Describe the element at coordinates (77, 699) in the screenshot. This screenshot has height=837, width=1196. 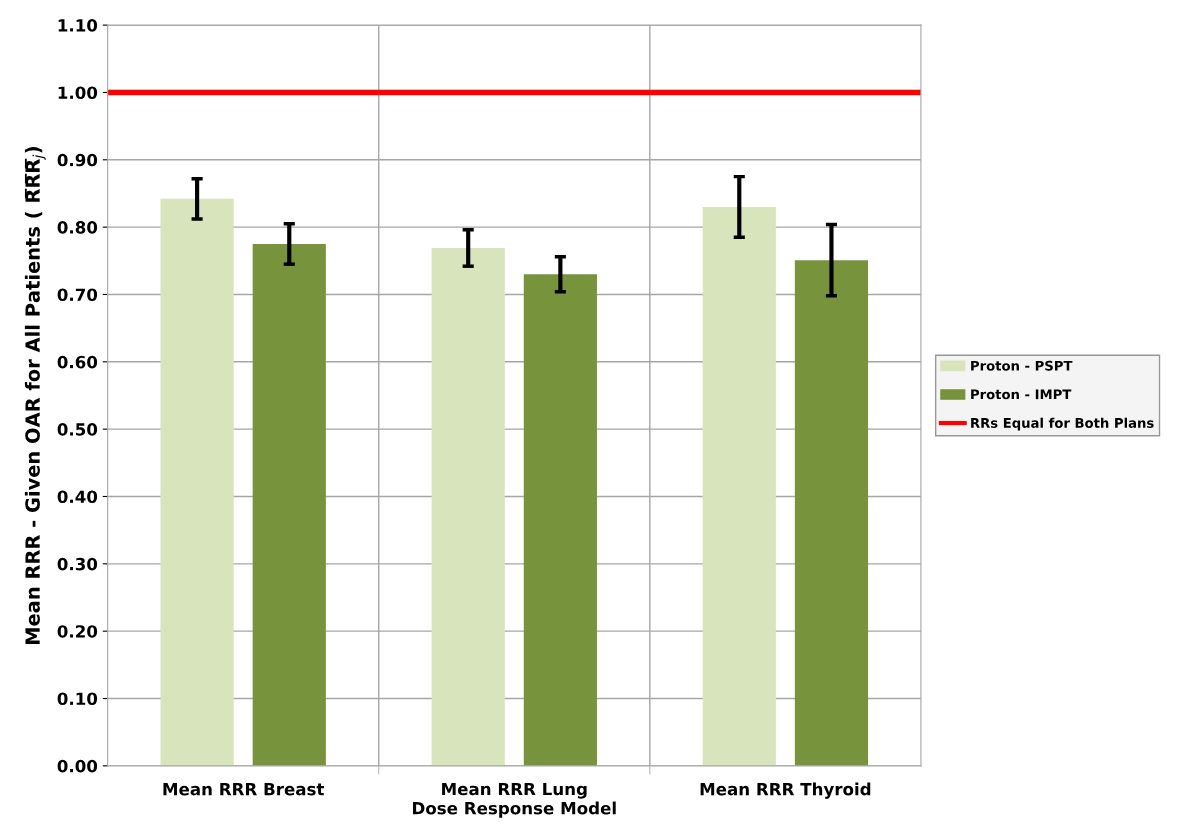
I see `y-tick-label: 0.10` at that location.